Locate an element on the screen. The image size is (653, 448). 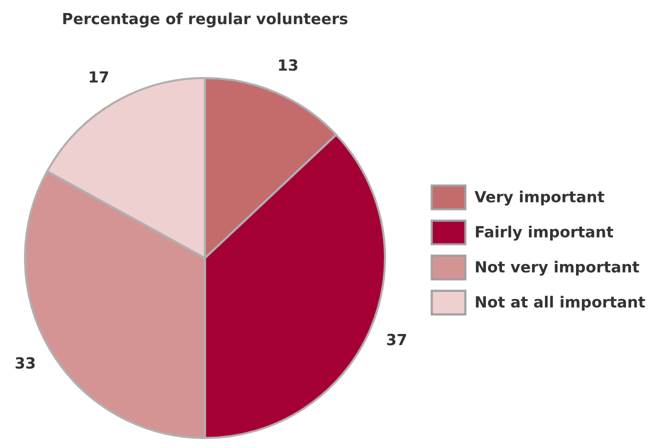
data-label: 17 is located at coordinates (99, 76).